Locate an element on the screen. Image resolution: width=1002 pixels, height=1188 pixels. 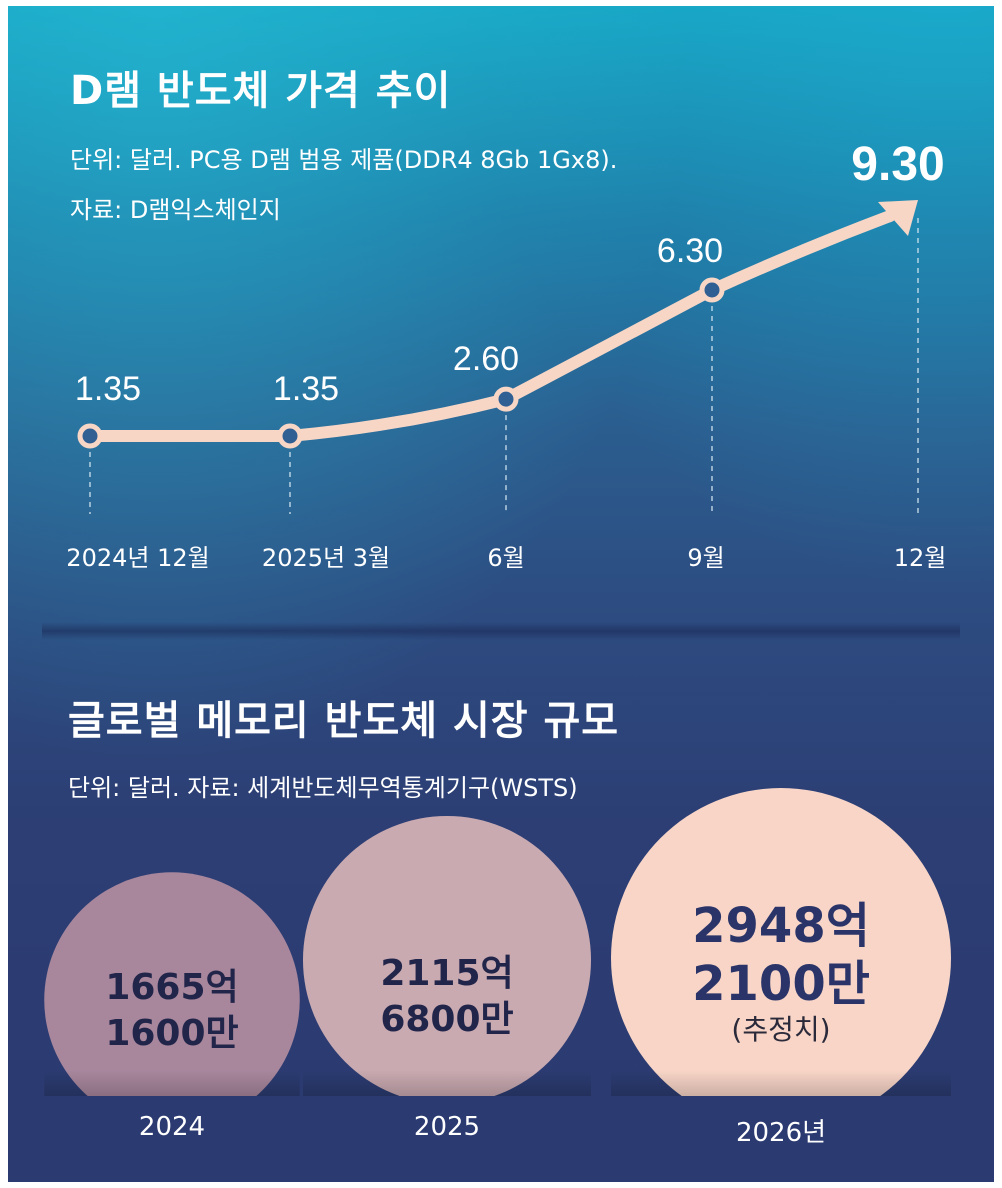
market-bubble-2026년 is located at coordinates (781, 942).